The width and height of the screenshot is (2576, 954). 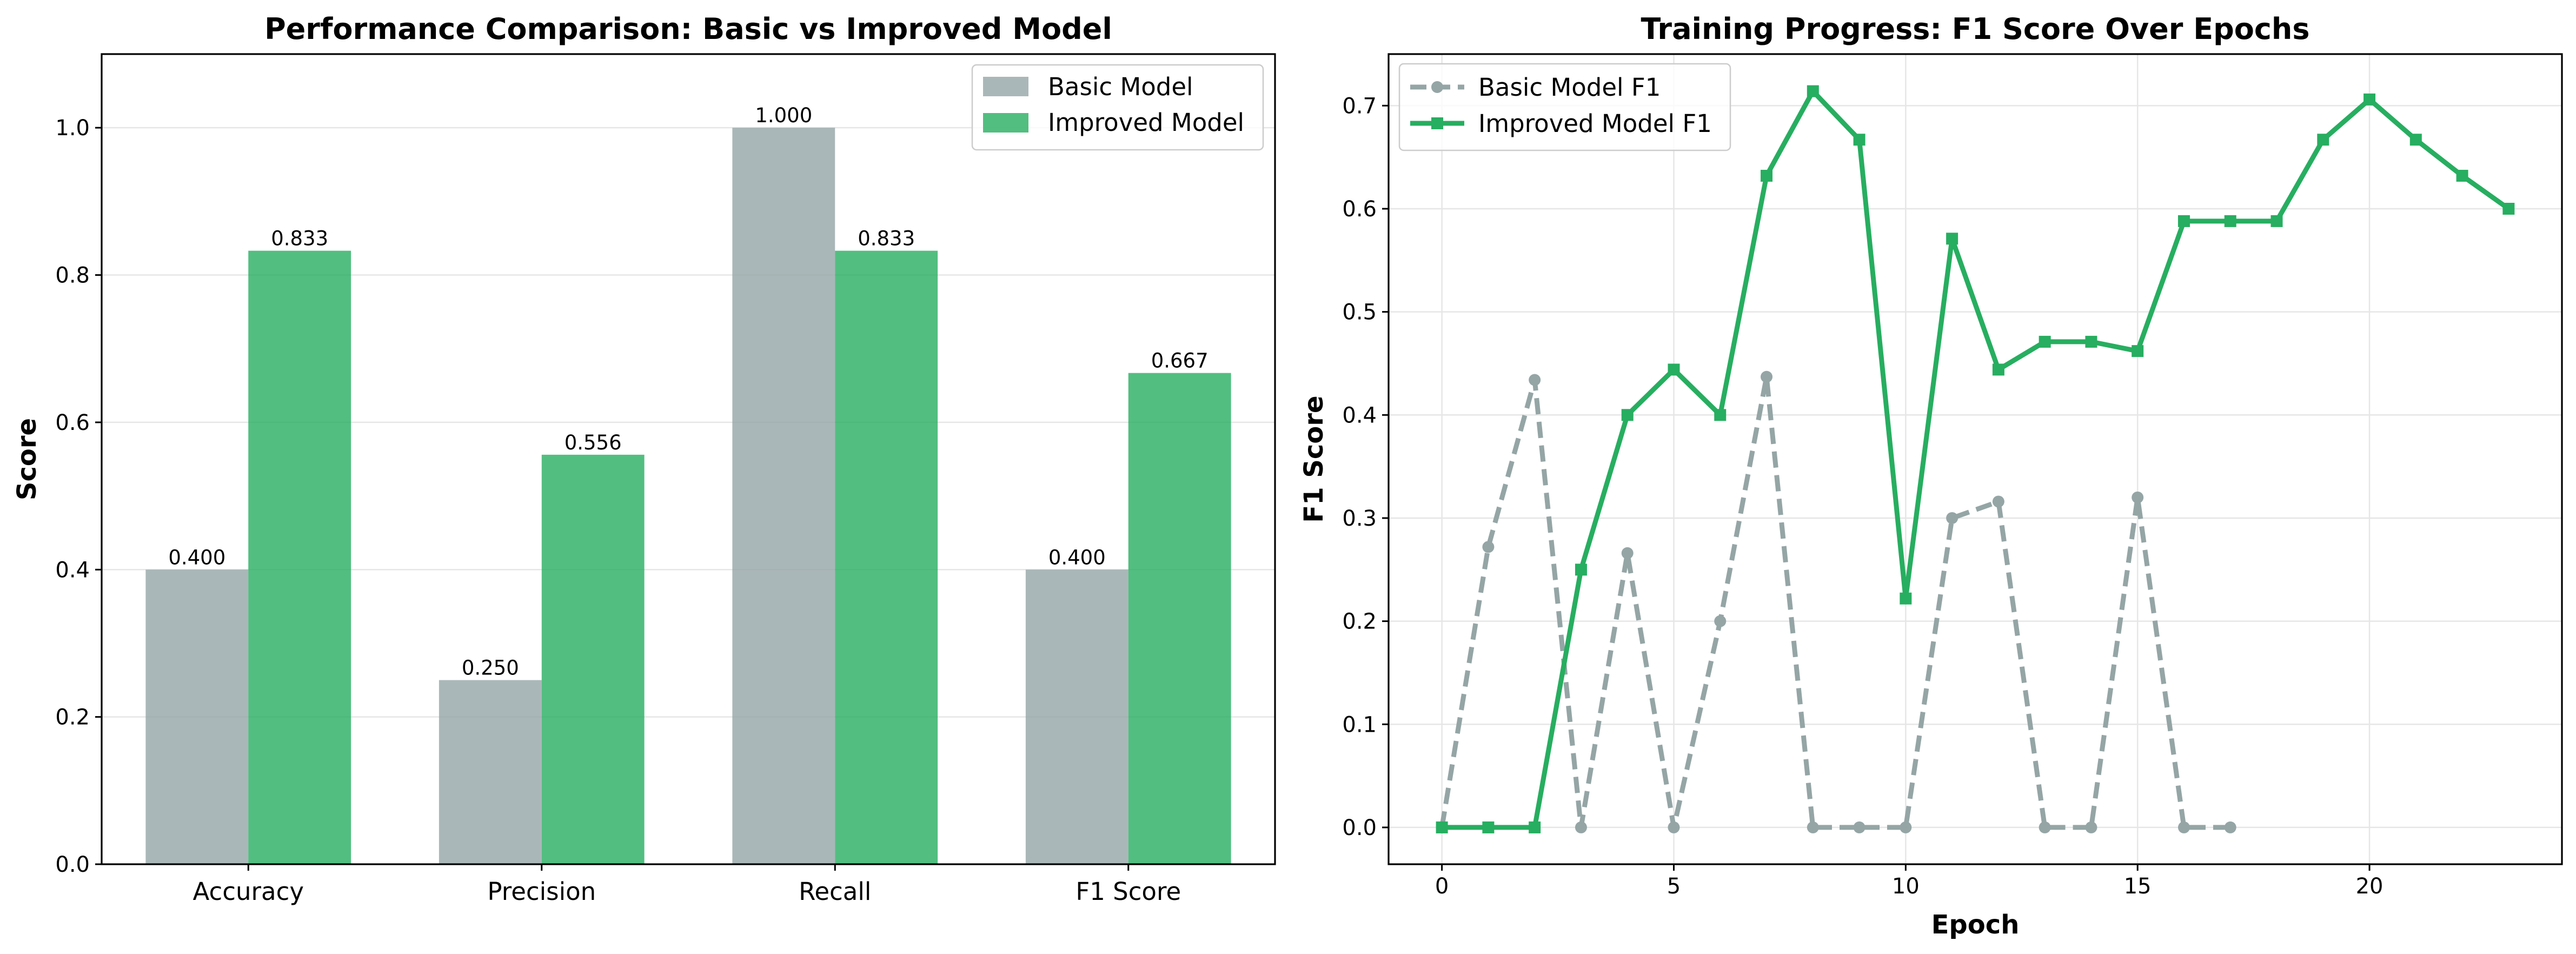 I want to click on bar-basic-model-recall, so click(x=783, y=496).